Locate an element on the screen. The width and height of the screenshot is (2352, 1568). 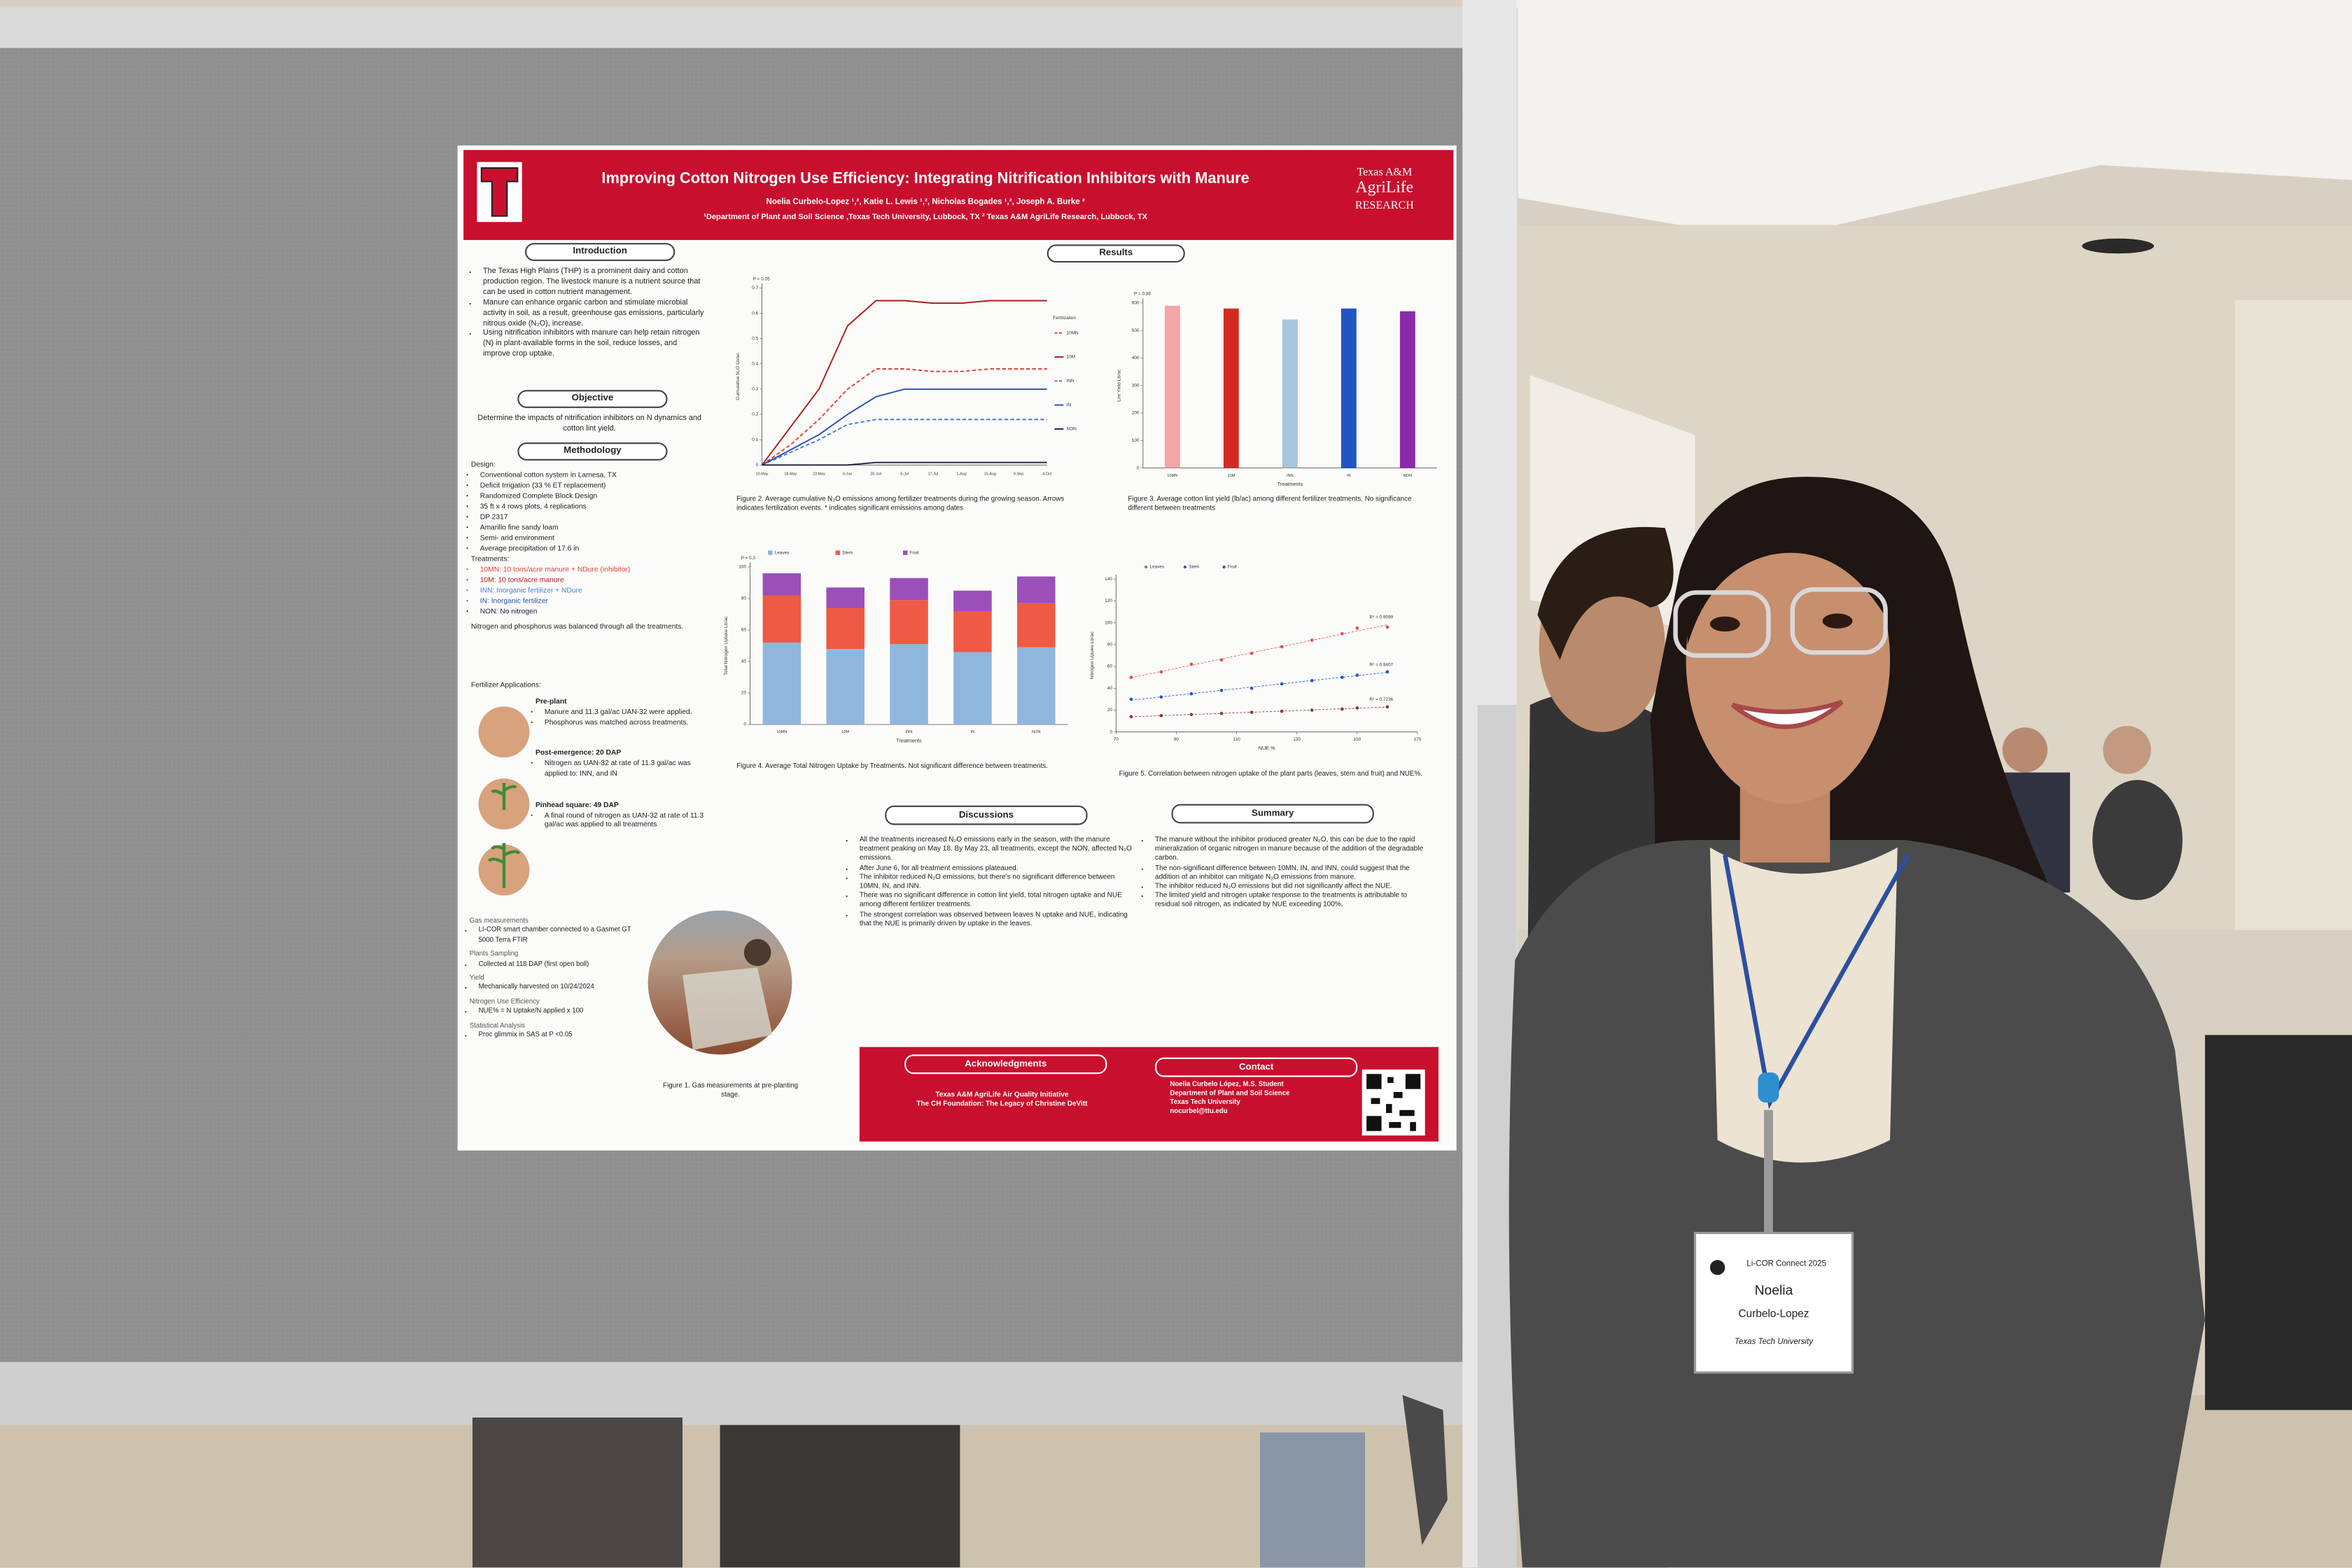
x-tick-label: 5-Jul is located at coordinates (904, 474).